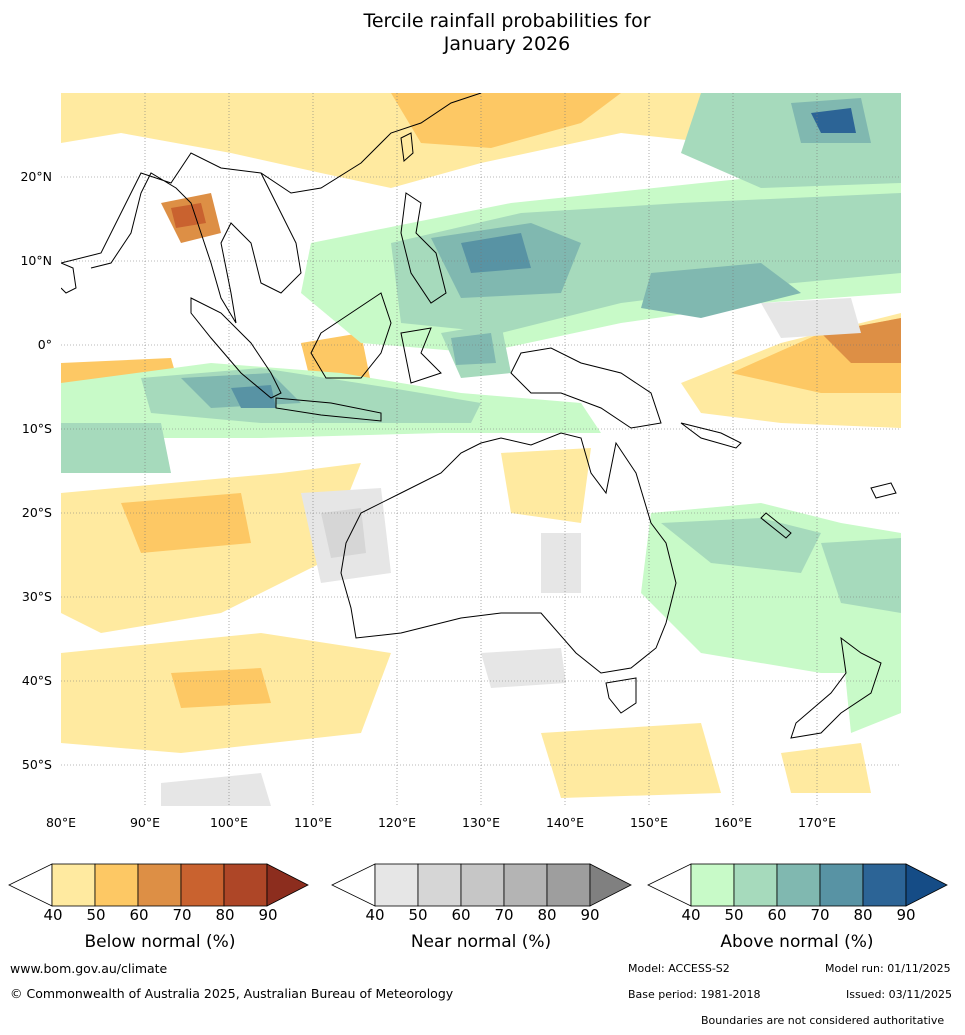  I want to click on tick-near-90: 90, so click(590, 915).